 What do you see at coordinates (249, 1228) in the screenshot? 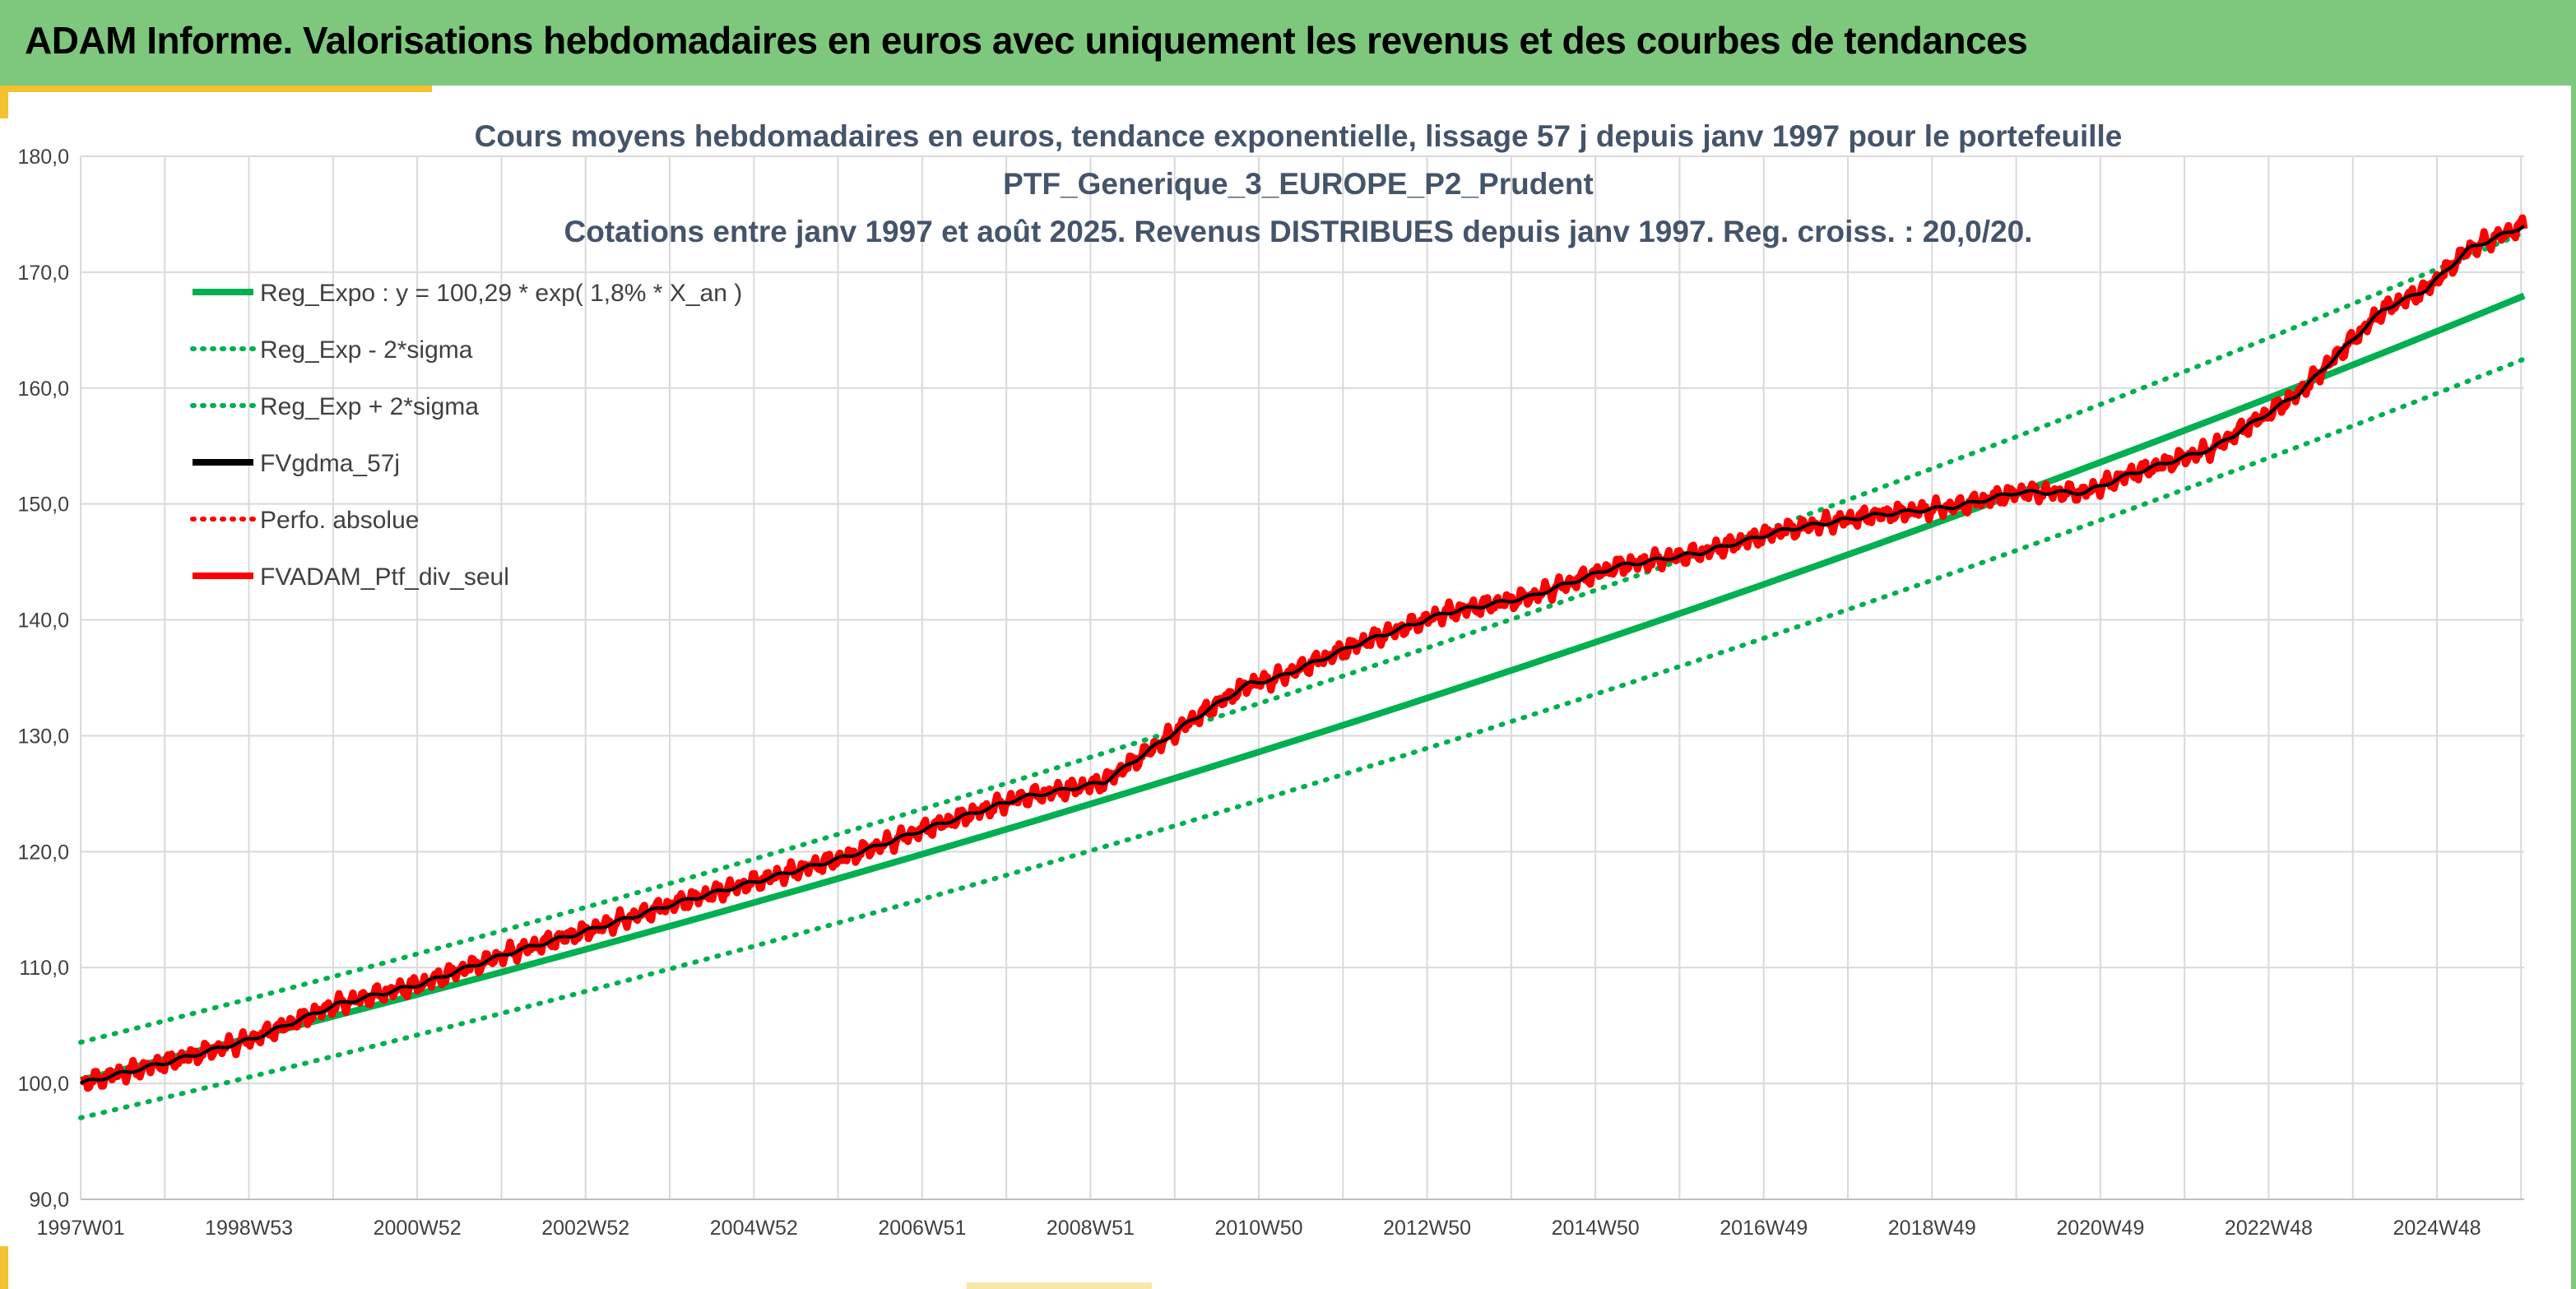
I see `x-tick-label: 1998W53` at bounding box center [249, 1228].